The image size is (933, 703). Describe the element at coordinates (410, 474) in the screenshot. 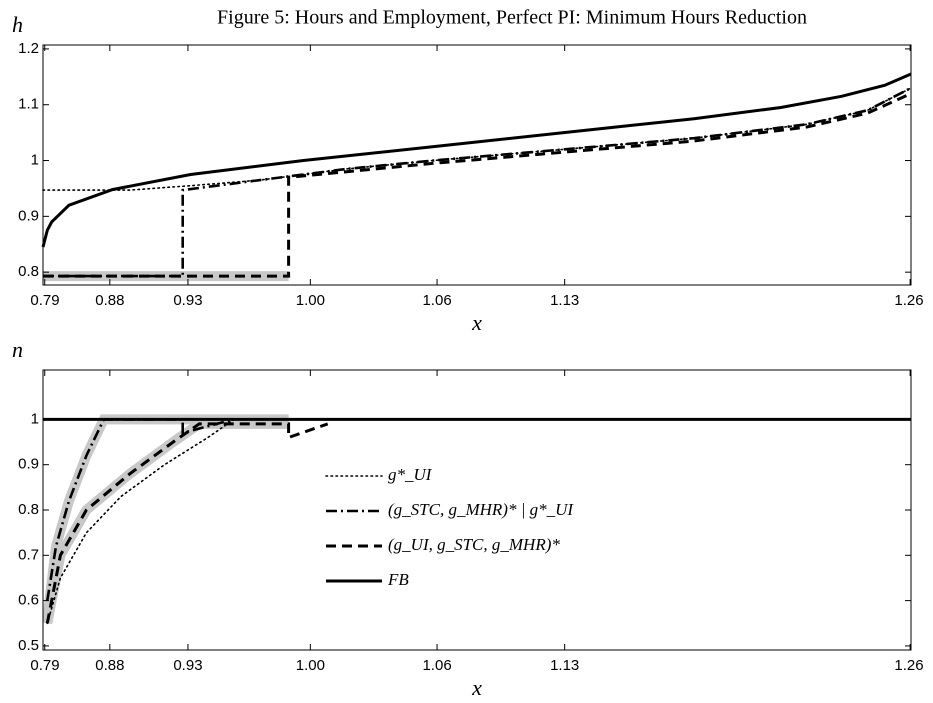

I see `legend-label: g*_UI` at that location.